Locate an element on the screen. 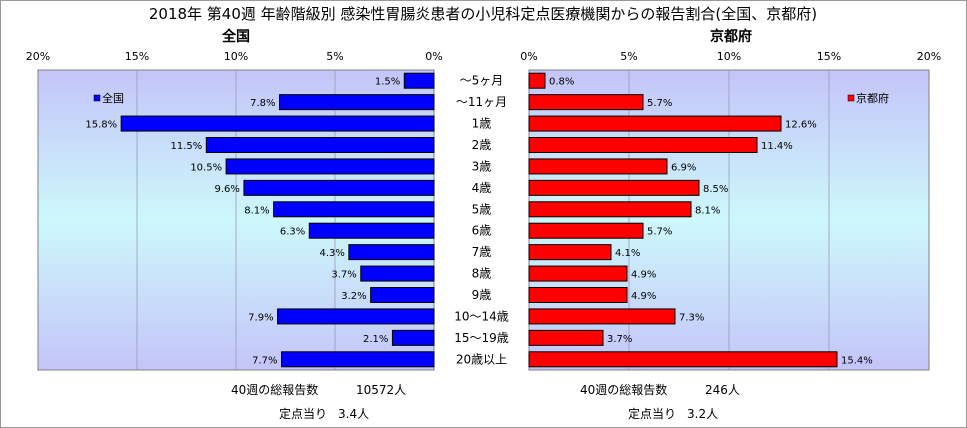 The width and height of the screenshot is (967, 428). x-tick-label-kyoto: 5% is located at coordinates (628, 56).